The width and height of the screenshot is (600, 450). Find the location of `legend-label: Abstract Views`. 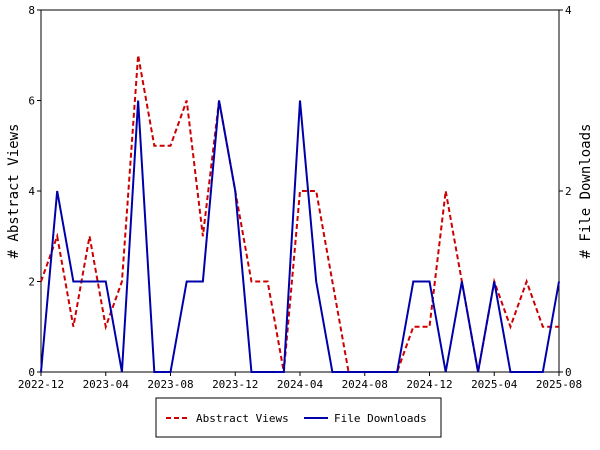

legend-label: Abstract Views is located at coordinates (242, 418).